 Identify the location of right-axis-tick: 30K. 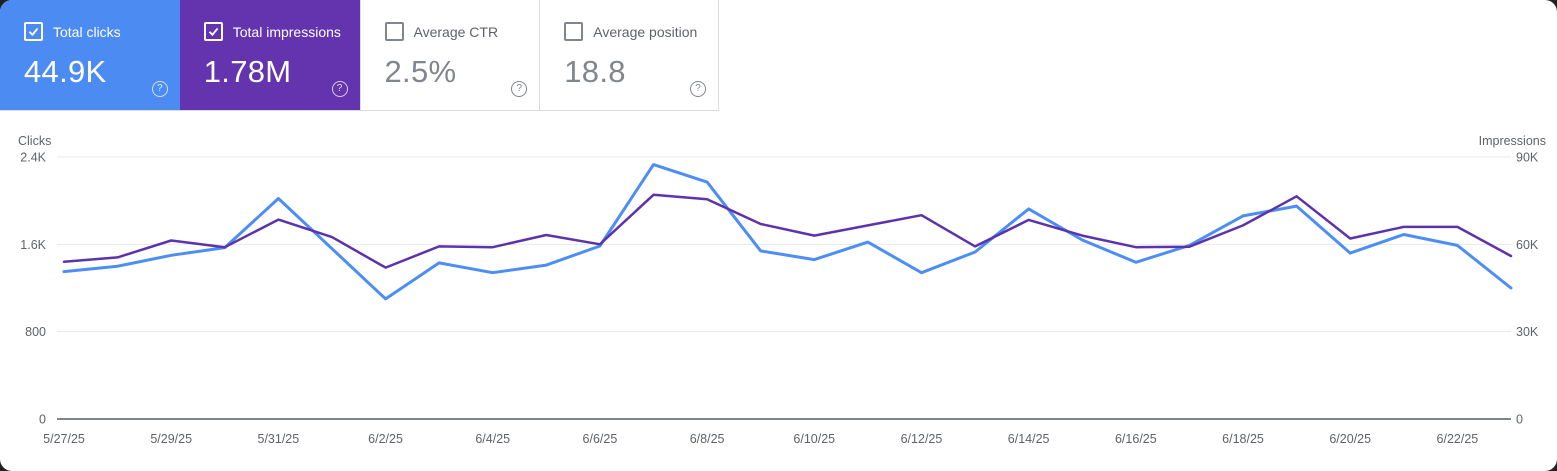
(1527, 332).